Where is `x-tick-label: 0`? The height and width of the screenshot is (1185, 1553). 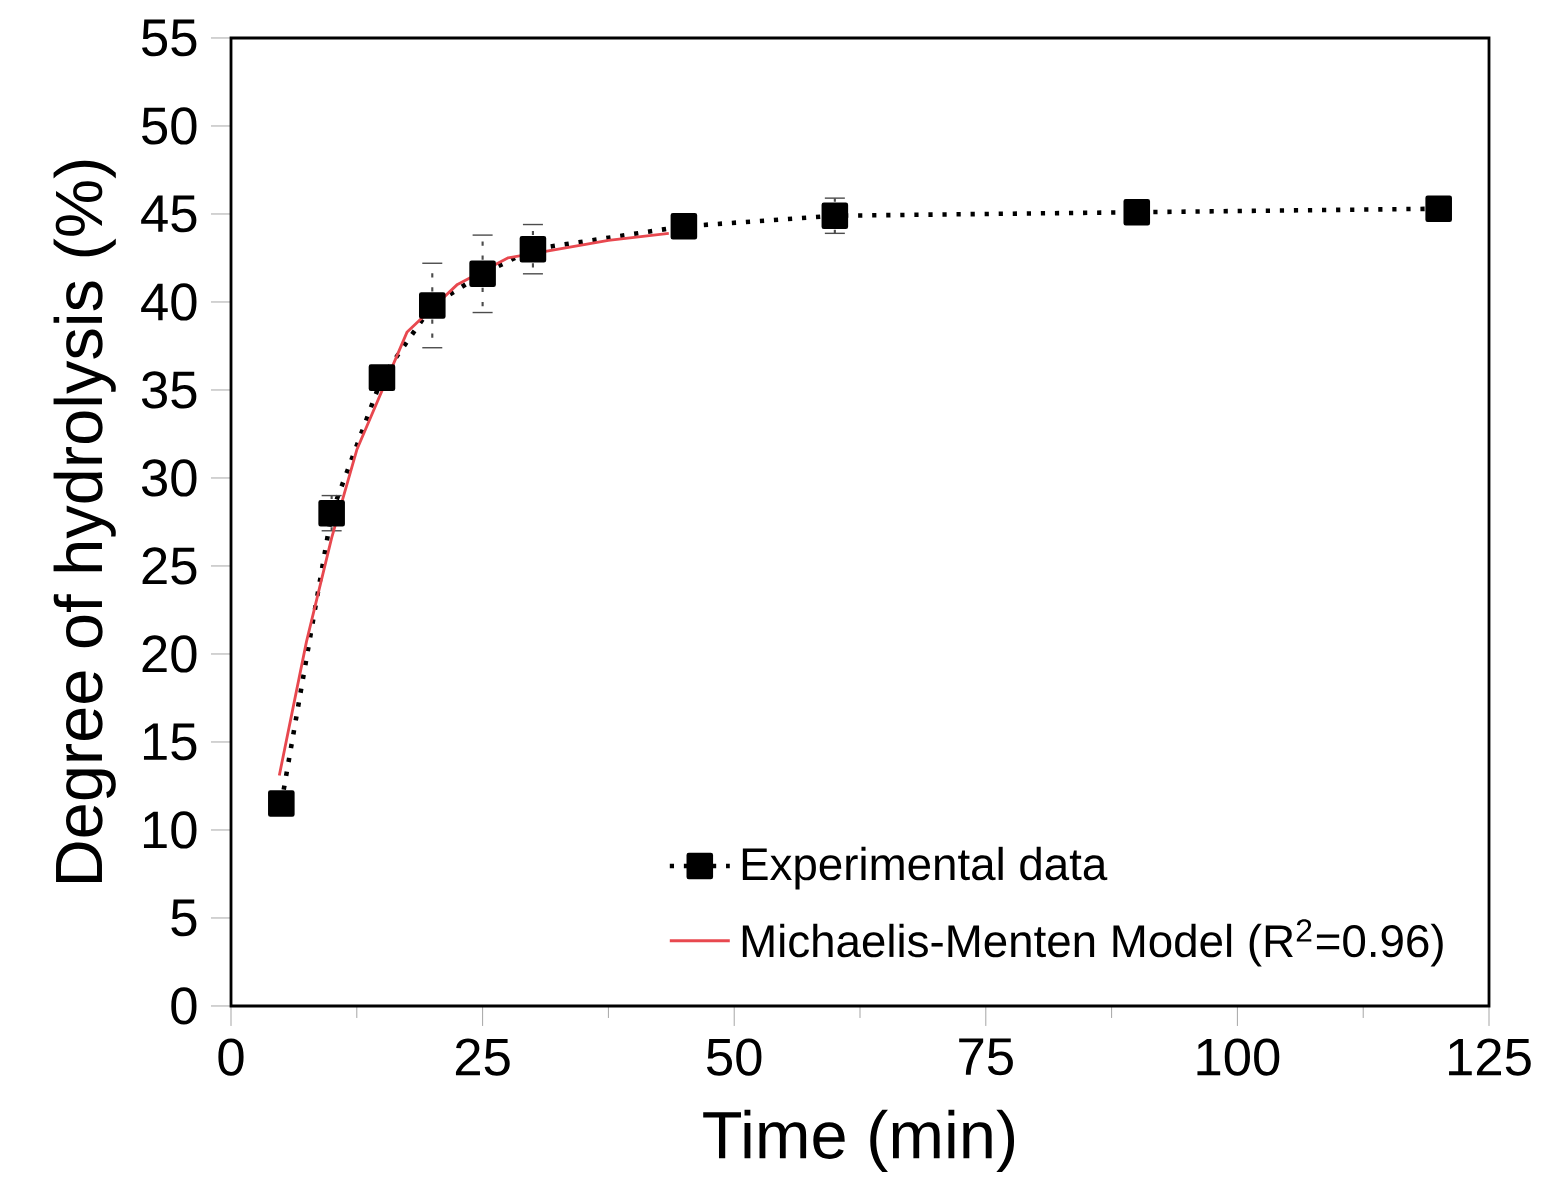 x-tick-label: 0 is located at coordinates (231, 1057).